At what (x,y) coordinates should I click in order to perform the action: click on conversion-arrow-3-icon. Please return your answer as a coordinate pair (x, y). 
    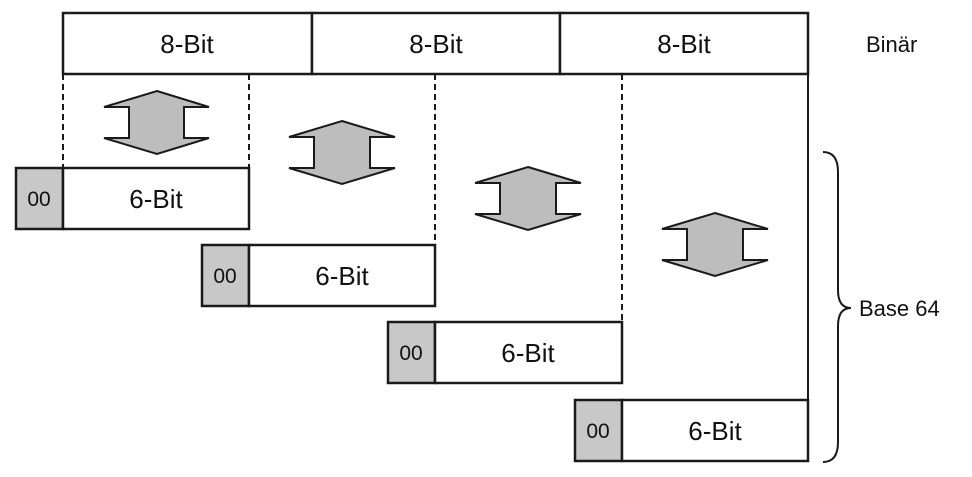
    Looking at the image, I should click on (528, 198).